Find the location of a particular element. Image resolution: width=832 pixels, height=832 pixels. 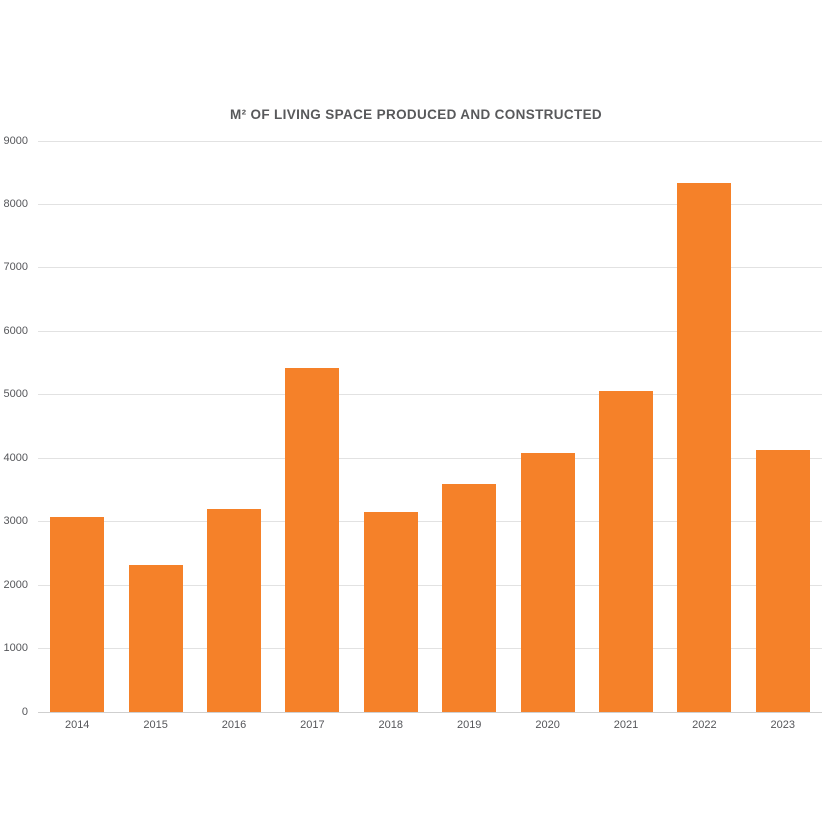

x-axis-tick-label: 2022 is located at coordinates (704, 725).